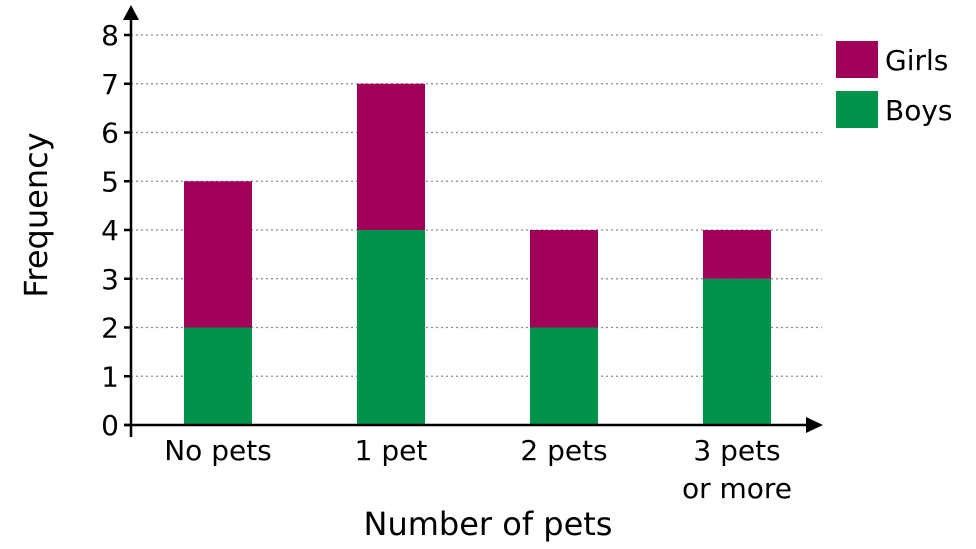  What do you see at coordinates (736, 450) in the screenshot?
I see `x-category-label-4: 3 pets` at bounding box center [736, 450].